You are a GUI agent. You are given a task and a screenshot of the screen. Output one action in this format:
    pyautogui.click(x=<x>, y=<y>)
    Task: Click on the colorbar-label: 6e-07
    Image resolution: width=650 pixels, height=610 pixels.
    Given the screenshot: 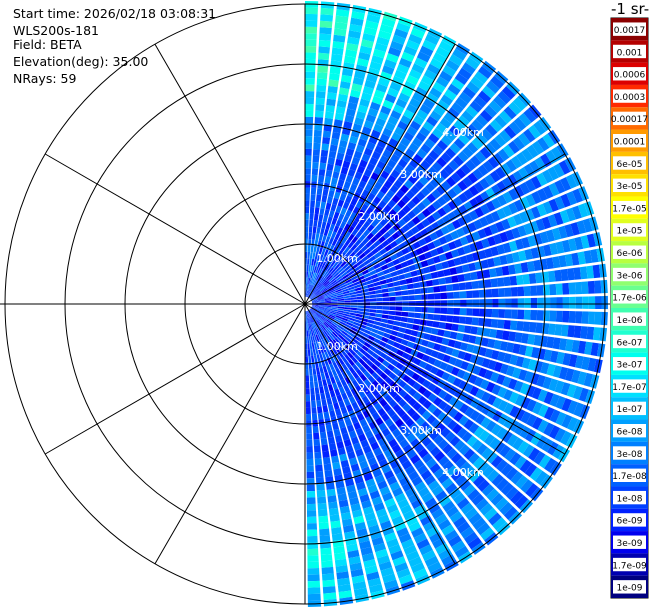 What is the action you would take?
    pyautogui.click(x=630, y=343)
    